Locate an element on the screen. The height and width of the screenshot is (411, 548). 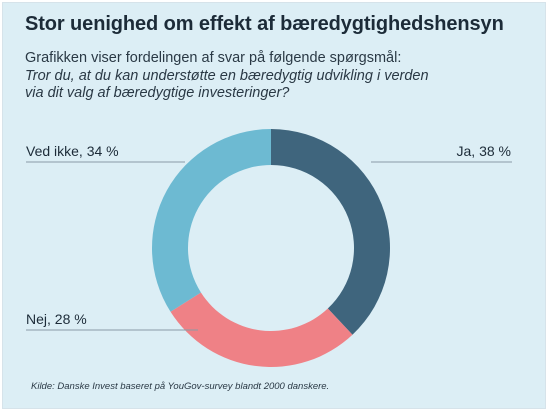
donut-slice-ja is located at coordinates (330, 232).